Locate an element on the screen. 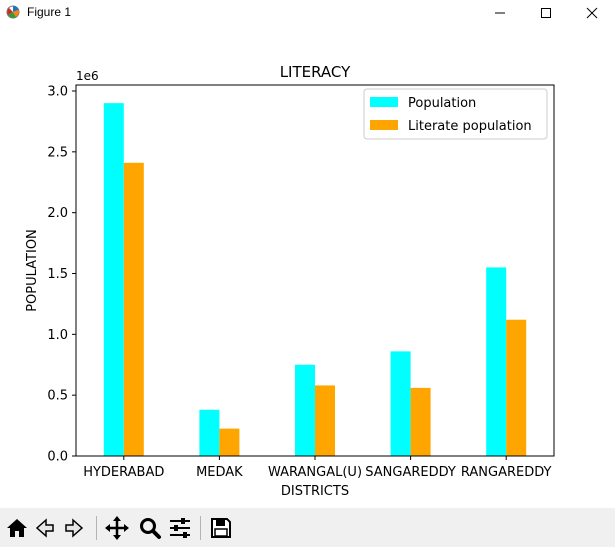 Image resolution: width=615 pixels, height=547 pixels. bar-literate-population-rangareddy is located at coordinates (516, 387).